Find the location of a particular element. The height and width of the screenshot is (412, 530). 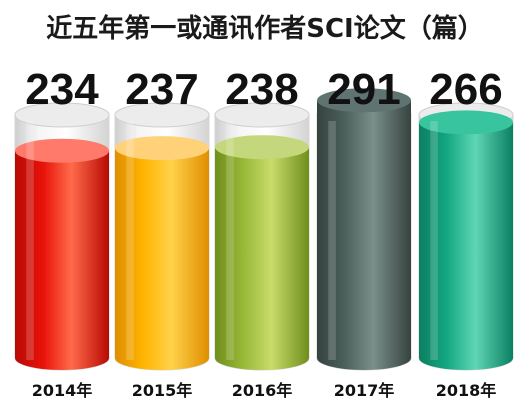

x-tick-label: 2018年 is located at coordinates (466, 390).